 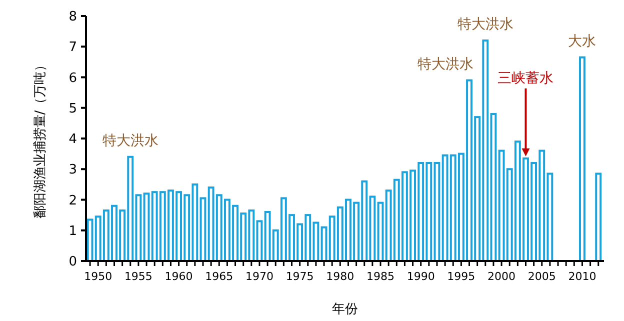 What do you see at coordinates (380, 276) in the screenshot?
I see `x-tick-label: 1985` at bounding box center [380, 276].